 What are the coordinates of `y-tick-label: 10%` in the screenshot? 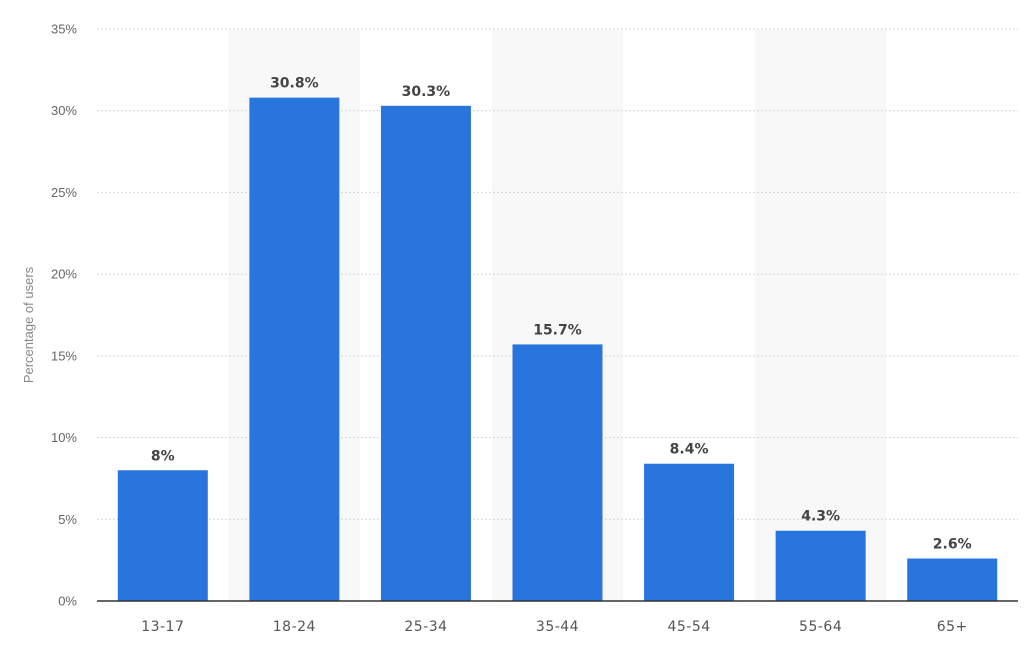 It's located at (64, 437).